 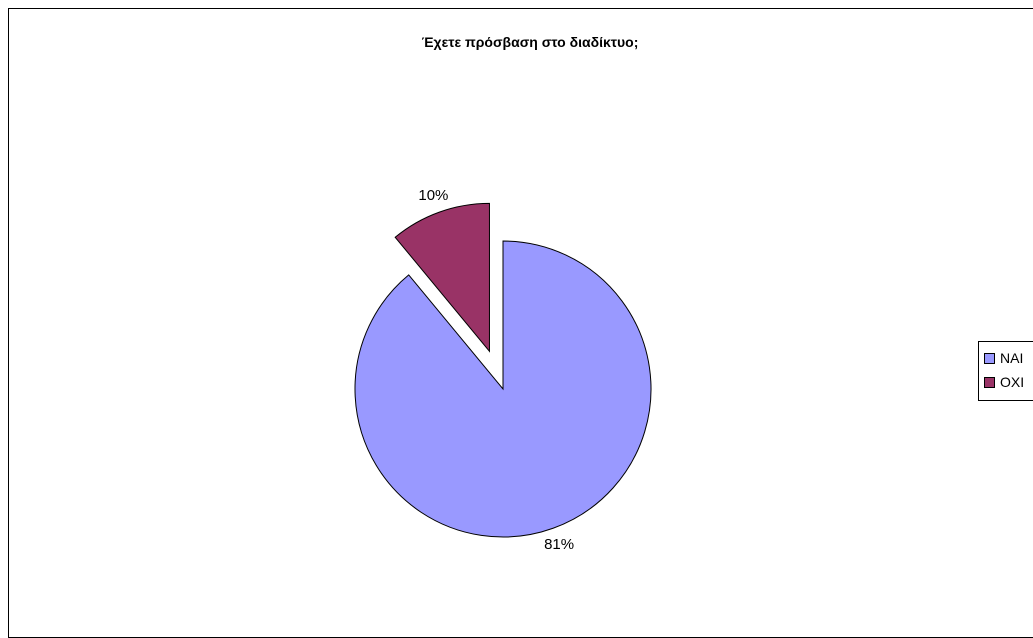 What do you see at coordinates (989, 358) in the screenshot?
I see `legend-swatch-nai` at bounding box center [989, 358].